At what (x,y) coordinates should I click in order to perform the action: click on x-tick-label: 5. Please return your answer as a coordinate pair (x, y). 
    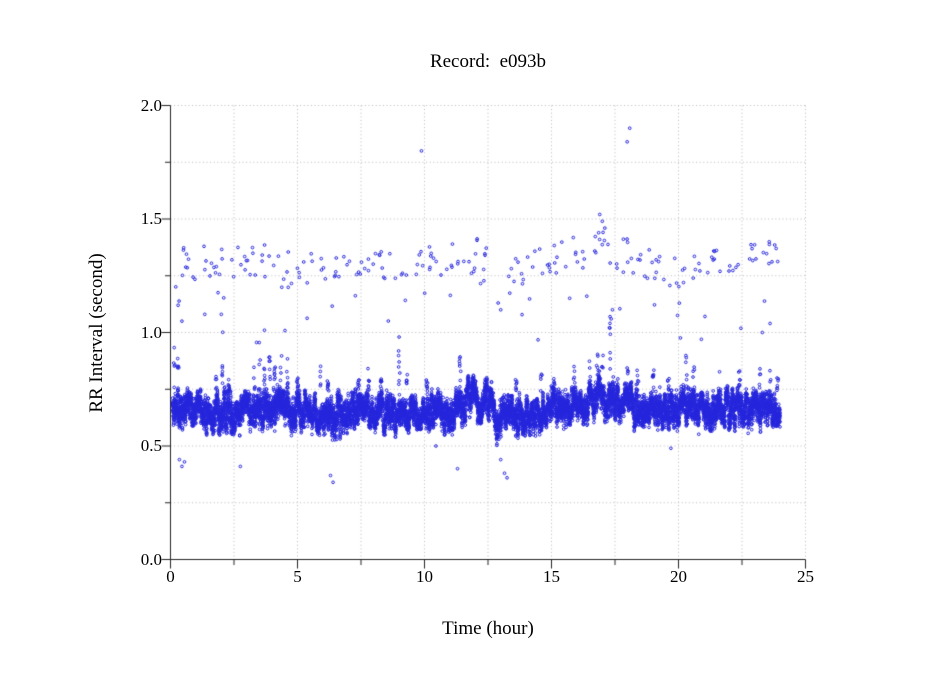
    Looking at the image, I should click on (297, 576).